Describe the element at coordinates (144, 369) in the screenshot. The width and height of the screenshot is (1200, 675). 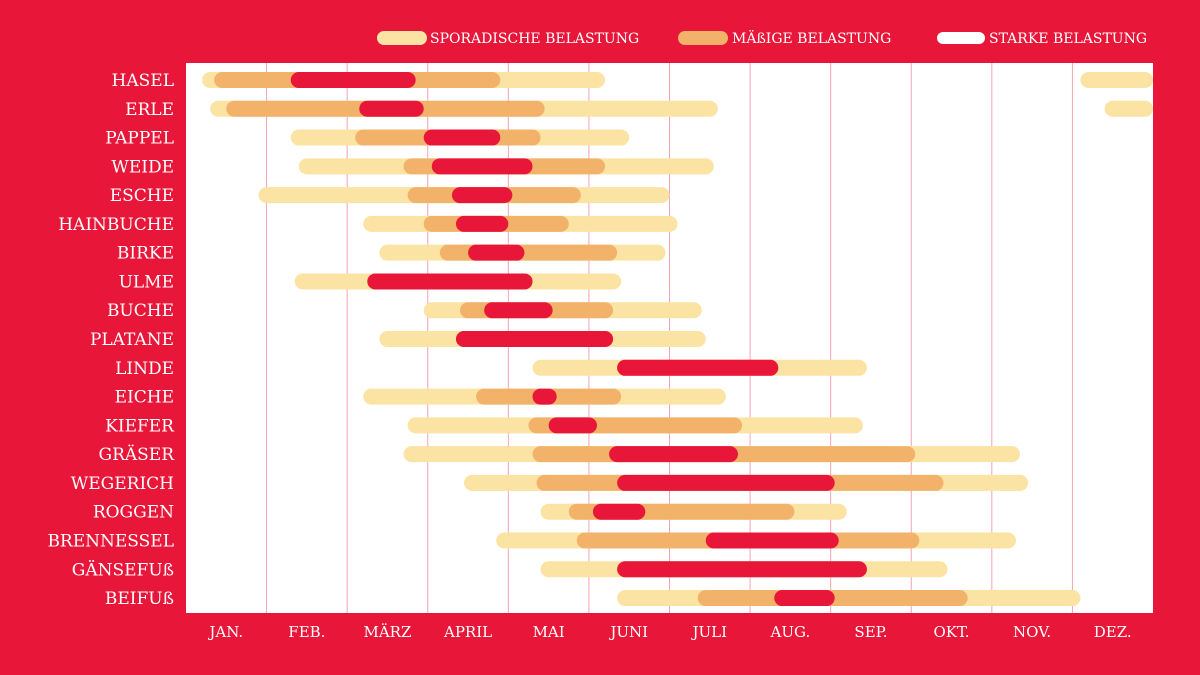
I see `plant-label: LINDE` at that location.